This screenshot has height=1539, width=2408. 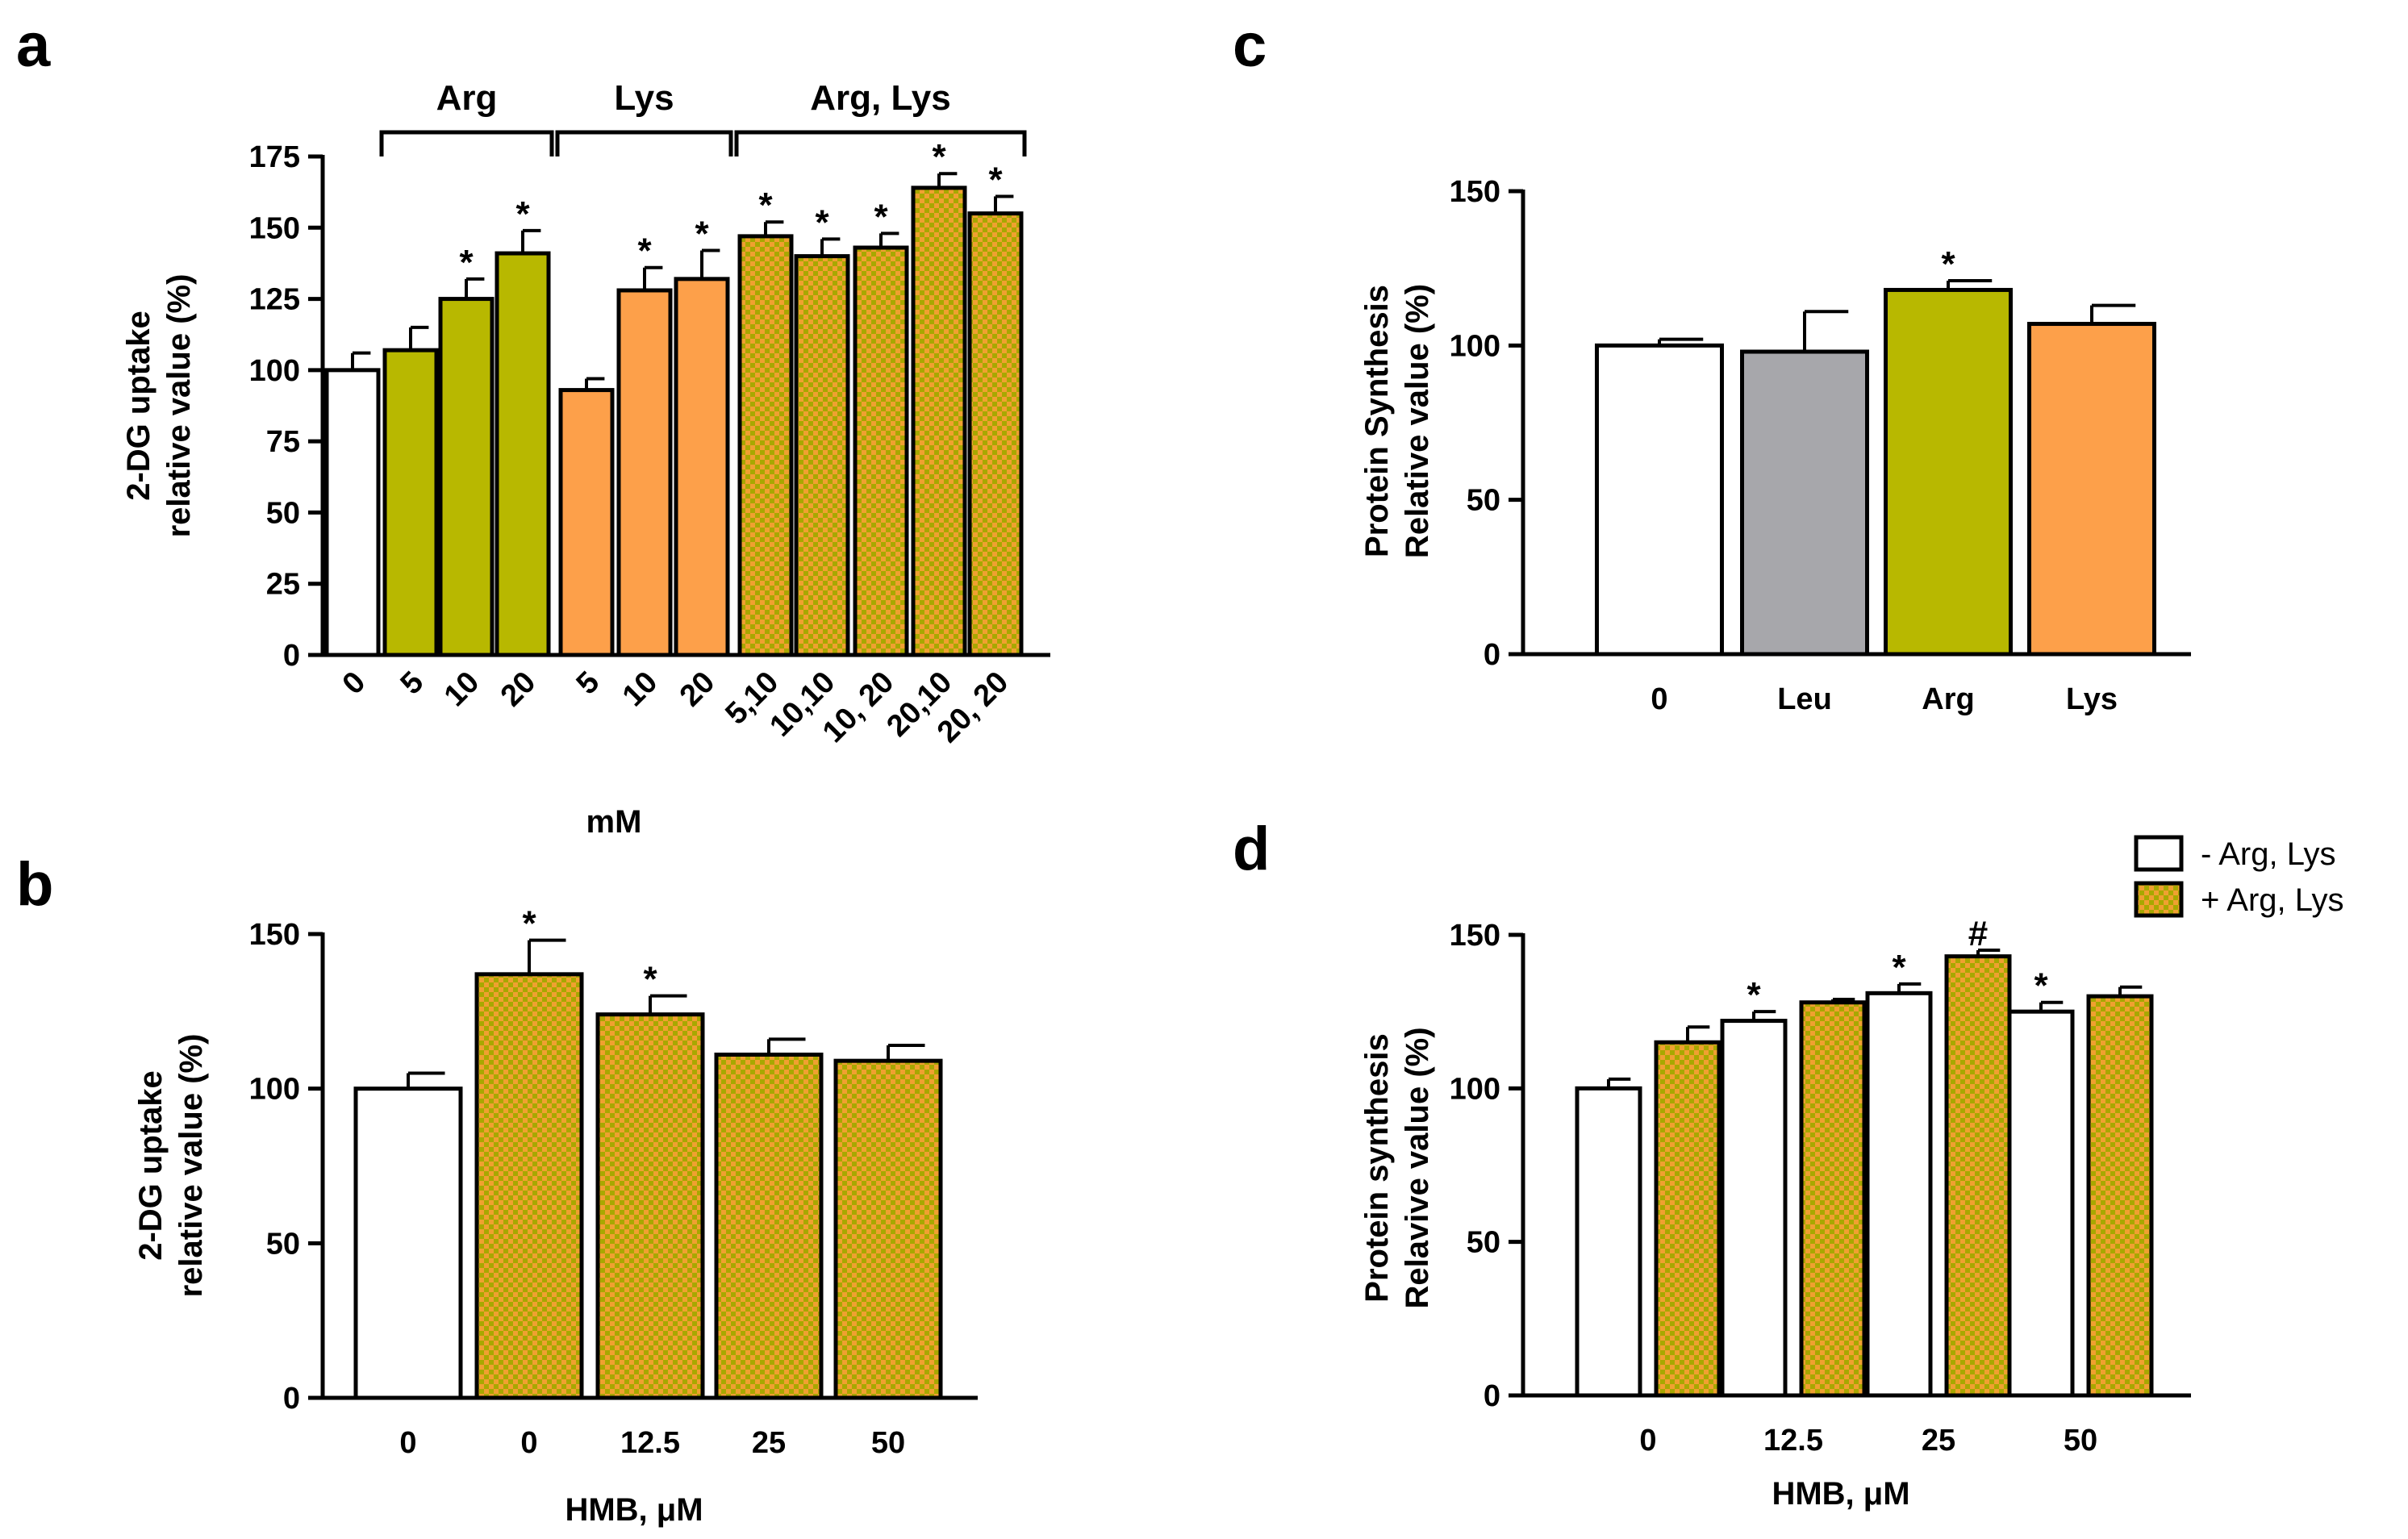 What do you see at coordinates (34, 884) in the screenshot?
I see `panel-letter-b: b` at bounding box center [34, 884].